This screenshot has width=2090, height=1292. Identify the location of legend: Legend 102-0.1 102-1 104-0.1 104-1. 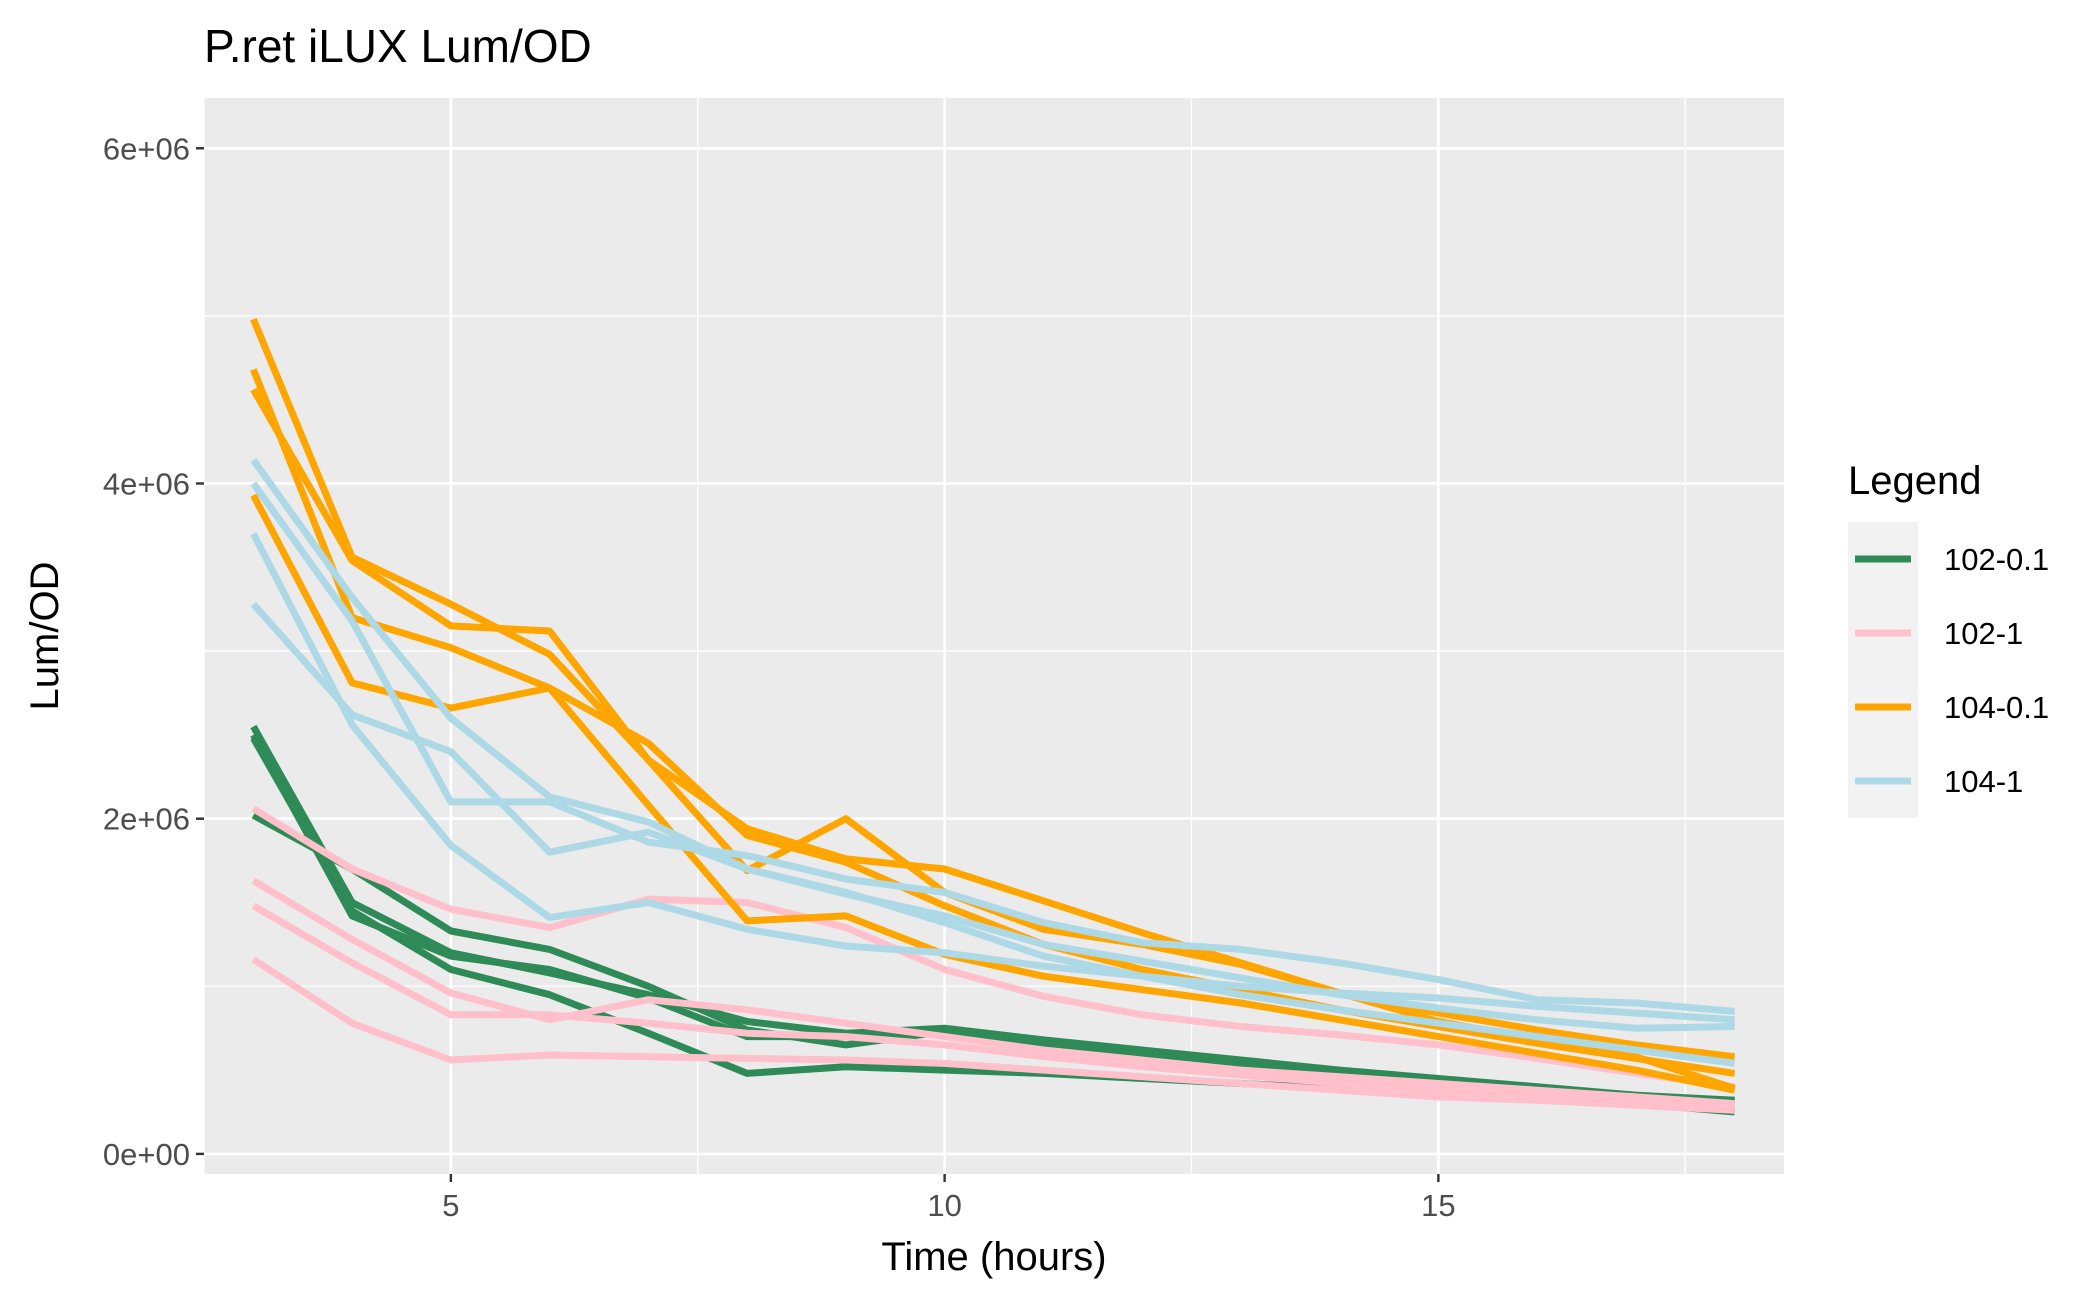
(1948, 638).